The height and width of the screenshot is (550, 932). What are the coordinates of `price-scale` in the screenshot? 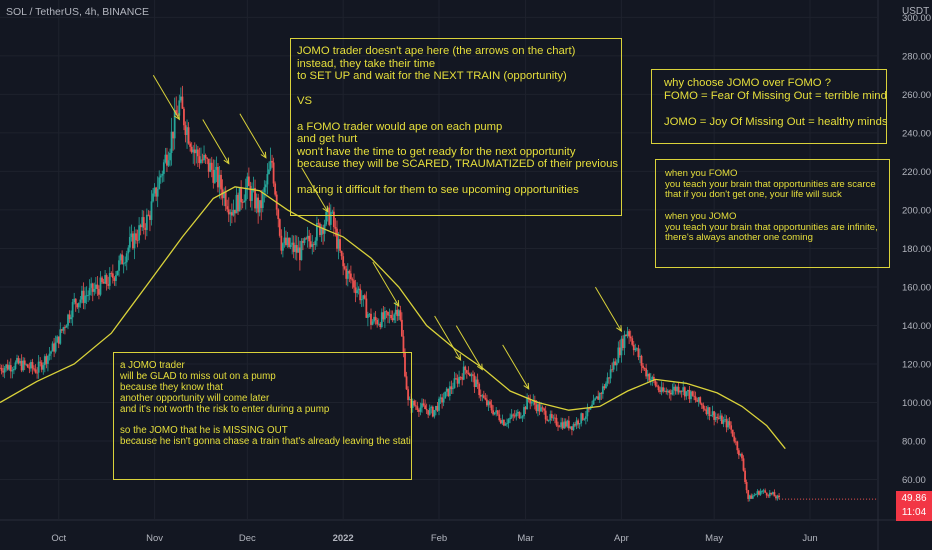 It's located at (905, 275).